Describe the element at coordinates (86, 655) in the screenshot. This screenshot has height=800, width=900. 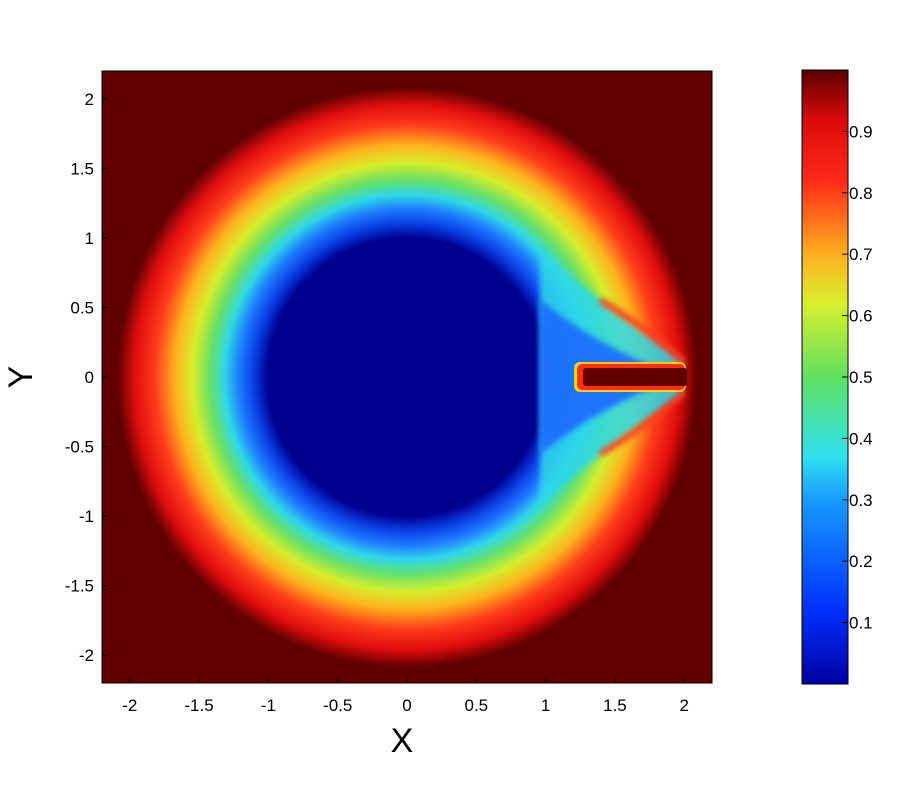
I see `y-tick-label: -2` at that location.